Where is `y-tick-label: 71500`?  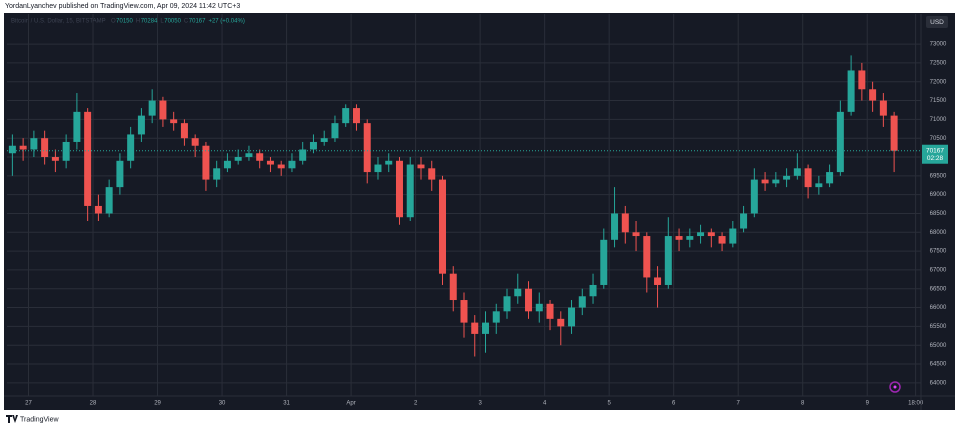 y-tick-label: 71500 is located at coordinates (938, 101).